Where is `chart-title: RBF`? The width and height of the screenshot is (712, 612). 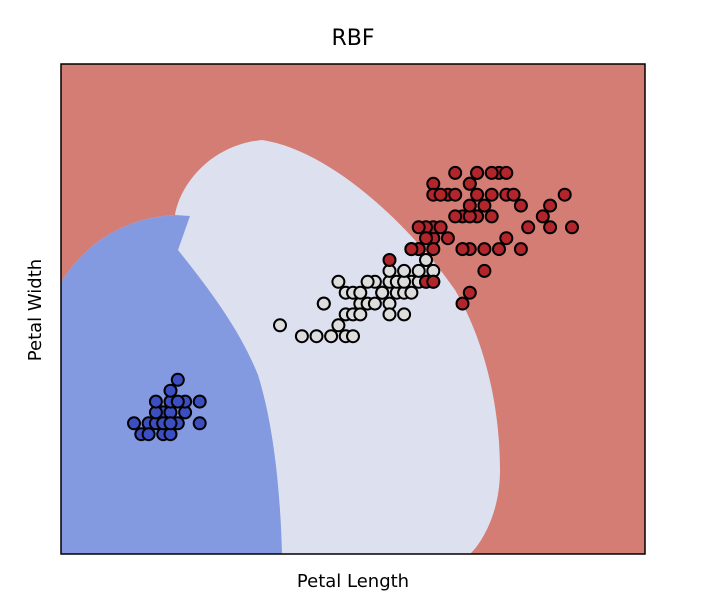
chart-title: RBF is located at coordinates (352, 38).